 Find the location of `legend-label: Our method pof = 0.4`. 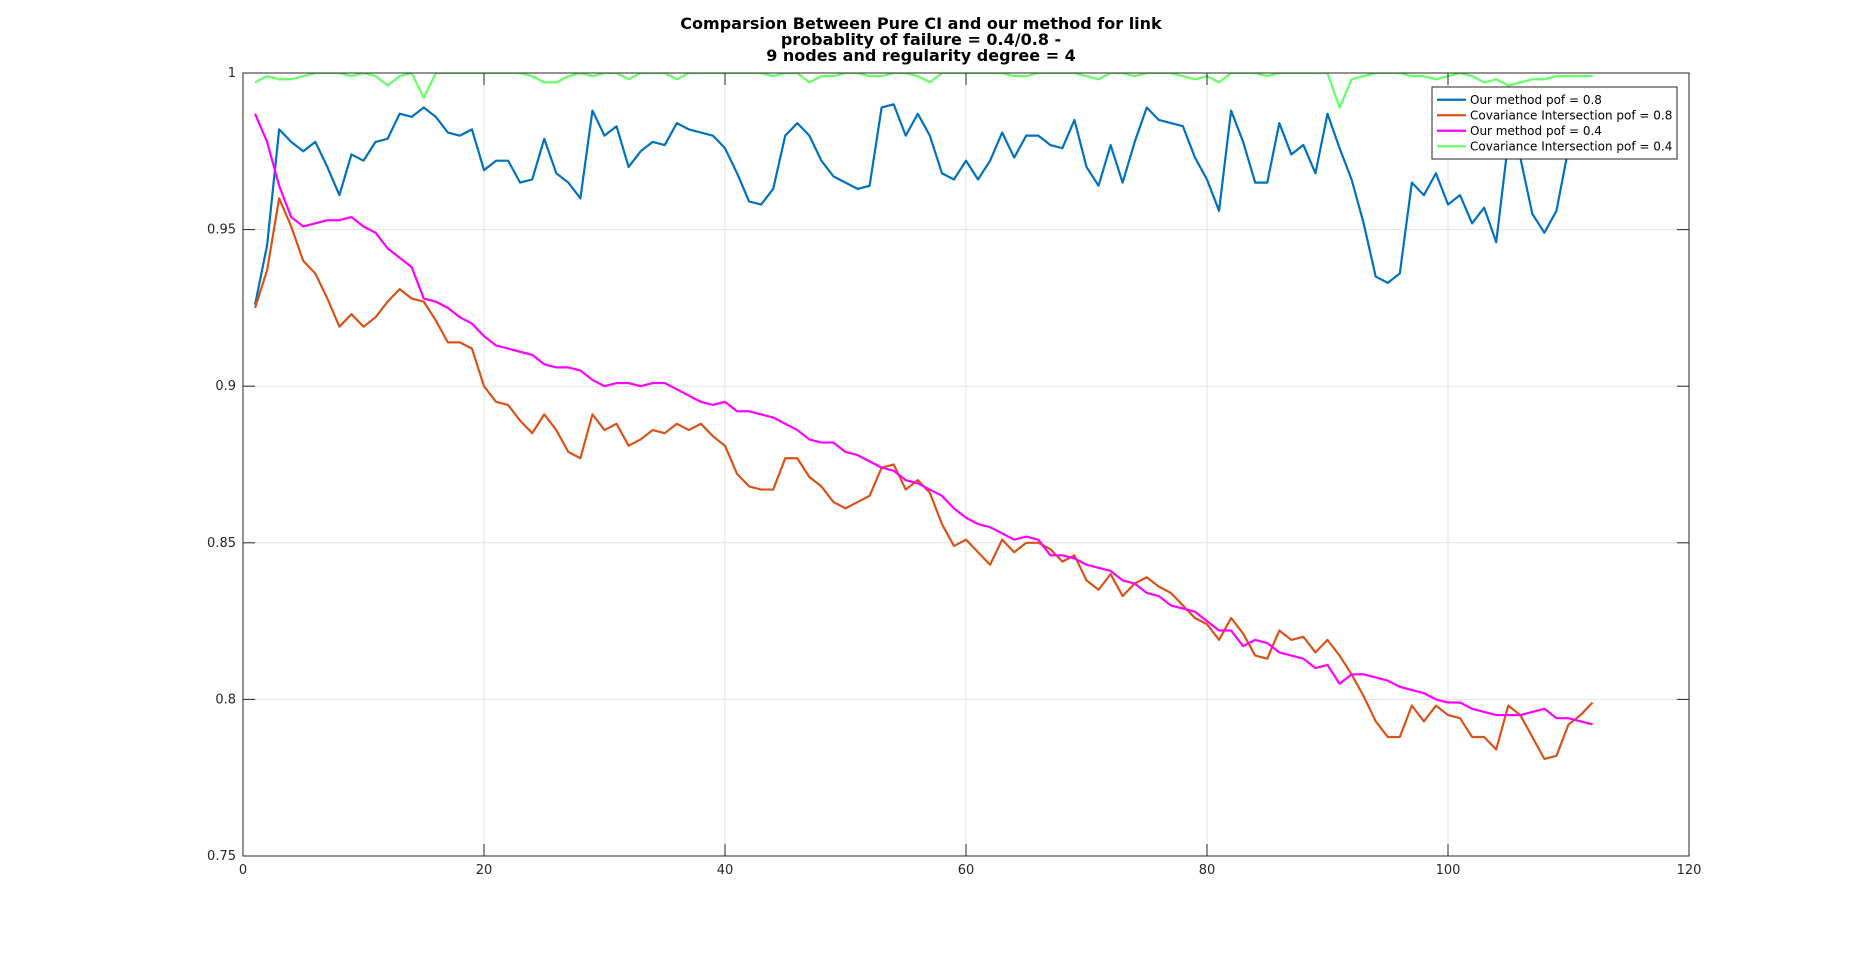

legend-label: Our method pof = 0.4 is located at coordinates (1536, 131).